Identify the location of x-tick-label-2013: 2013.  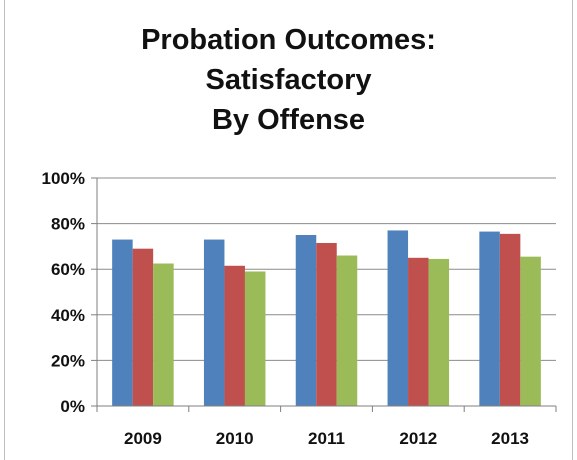
(510, 438).